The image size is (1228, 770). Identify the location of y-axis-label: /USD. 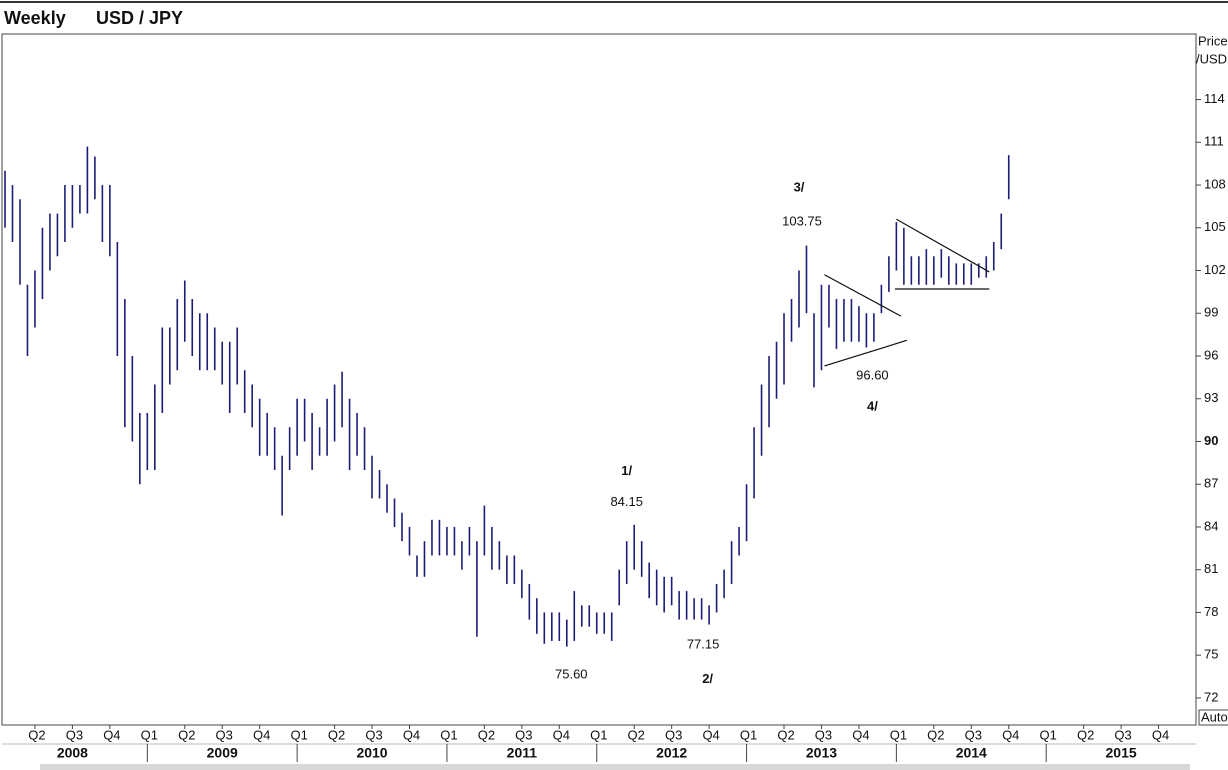
(1211, 58).